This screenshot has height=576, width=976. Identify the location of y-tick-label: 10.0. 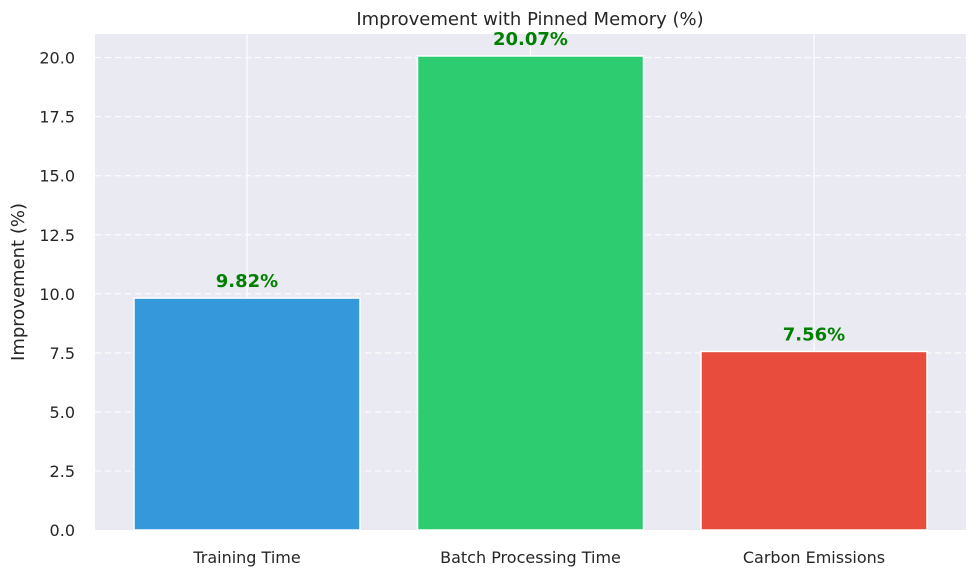
(57, 294).